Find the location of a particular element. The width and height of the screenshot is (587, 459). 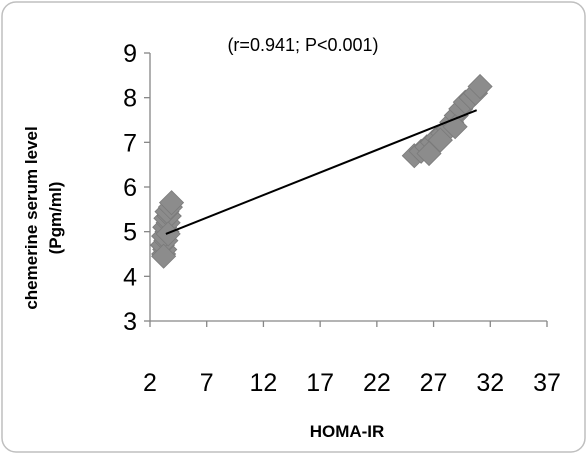

x-tick-label: 12 is located at coordinates (264, 383).